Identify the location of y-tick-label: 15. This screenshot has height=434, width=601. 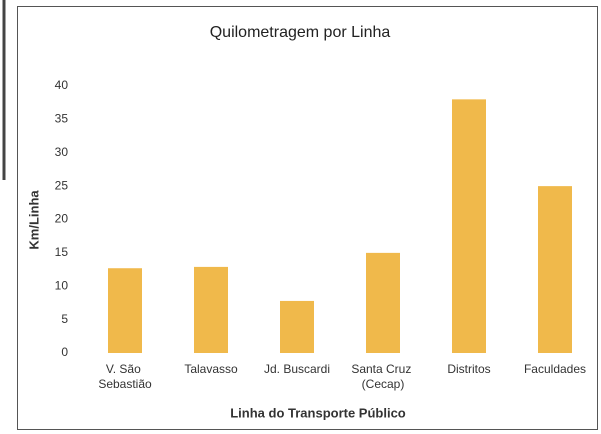
(62, 252).